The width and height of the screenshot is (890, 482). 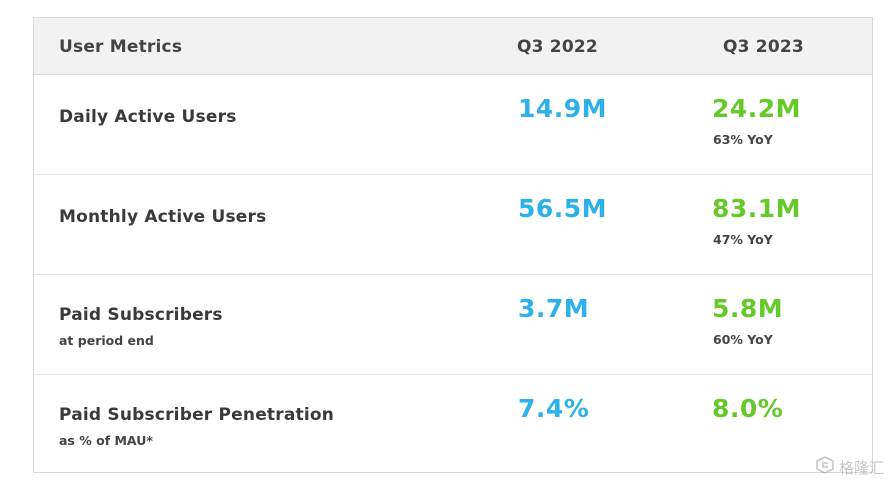 What do you see at coordinates (861, 467) in the screenshot?
I see `watermark-text: 格隆汇` at bounding box center [861, 467].